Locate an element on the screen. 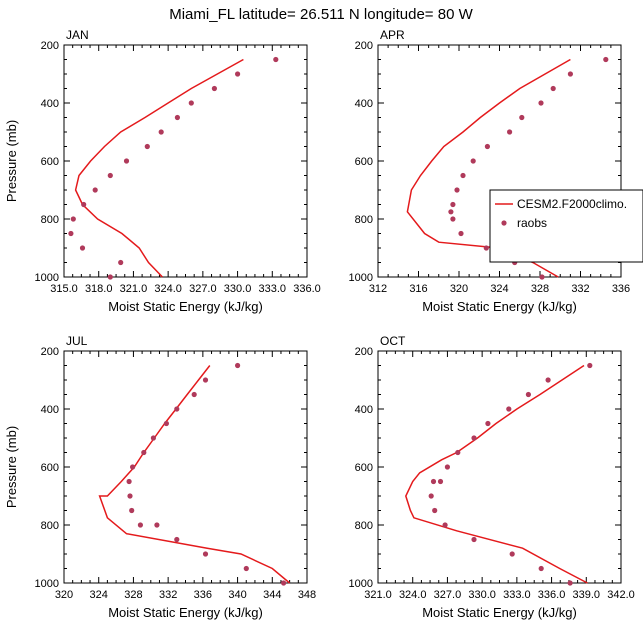 The height and width of the screenshot is (639, 643). y-axis-label: Pressure (mb) is located at coordinates (11, 467).